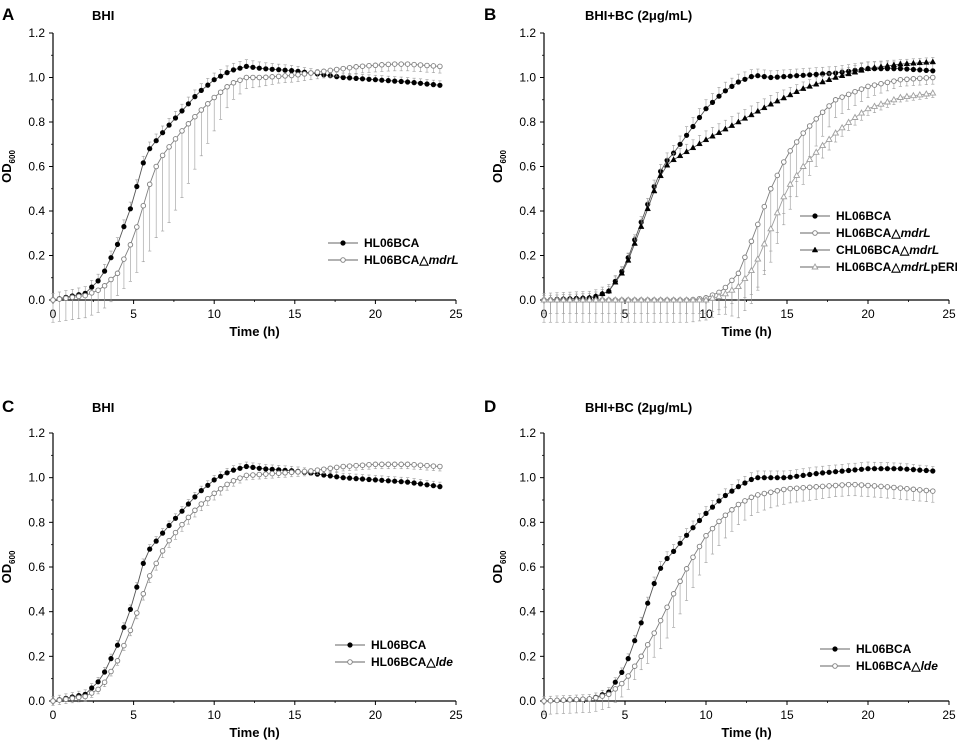 The image size is (957, 749). I want to click on y-tick-label: 0.0, so click(527, 701).